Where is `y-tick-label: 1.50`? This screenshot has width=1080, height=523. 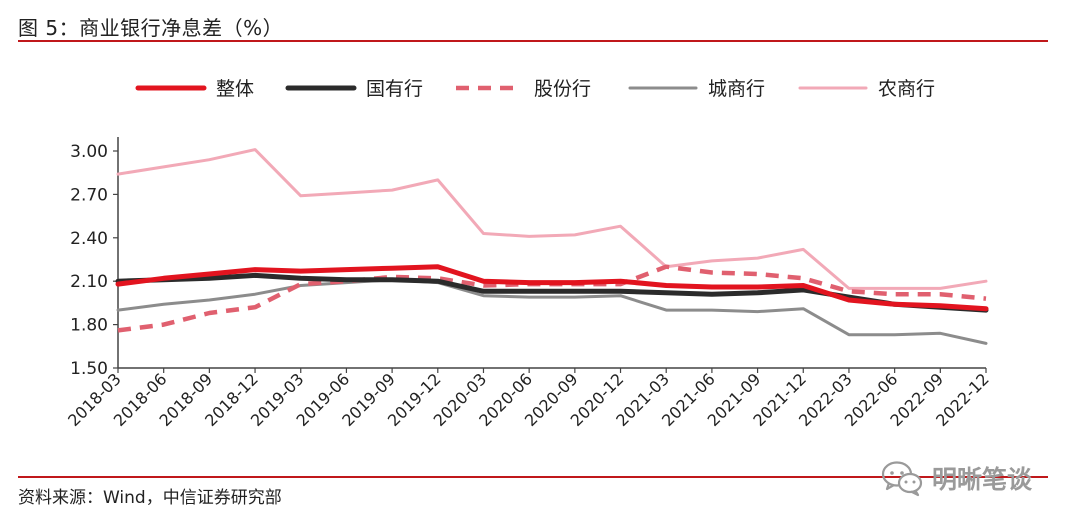 y-tick-label: 1.50 is located at coordinates (89, 369).